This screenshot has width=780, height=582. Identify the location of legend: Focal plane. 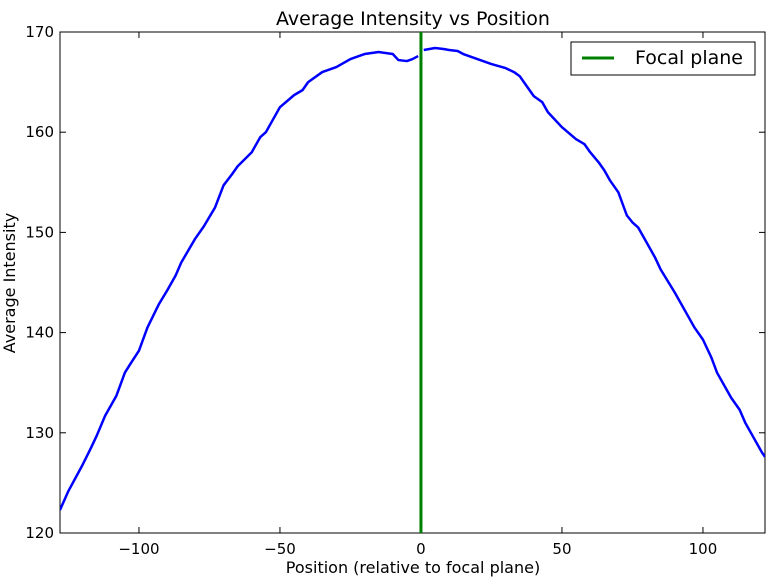
(663, 58).